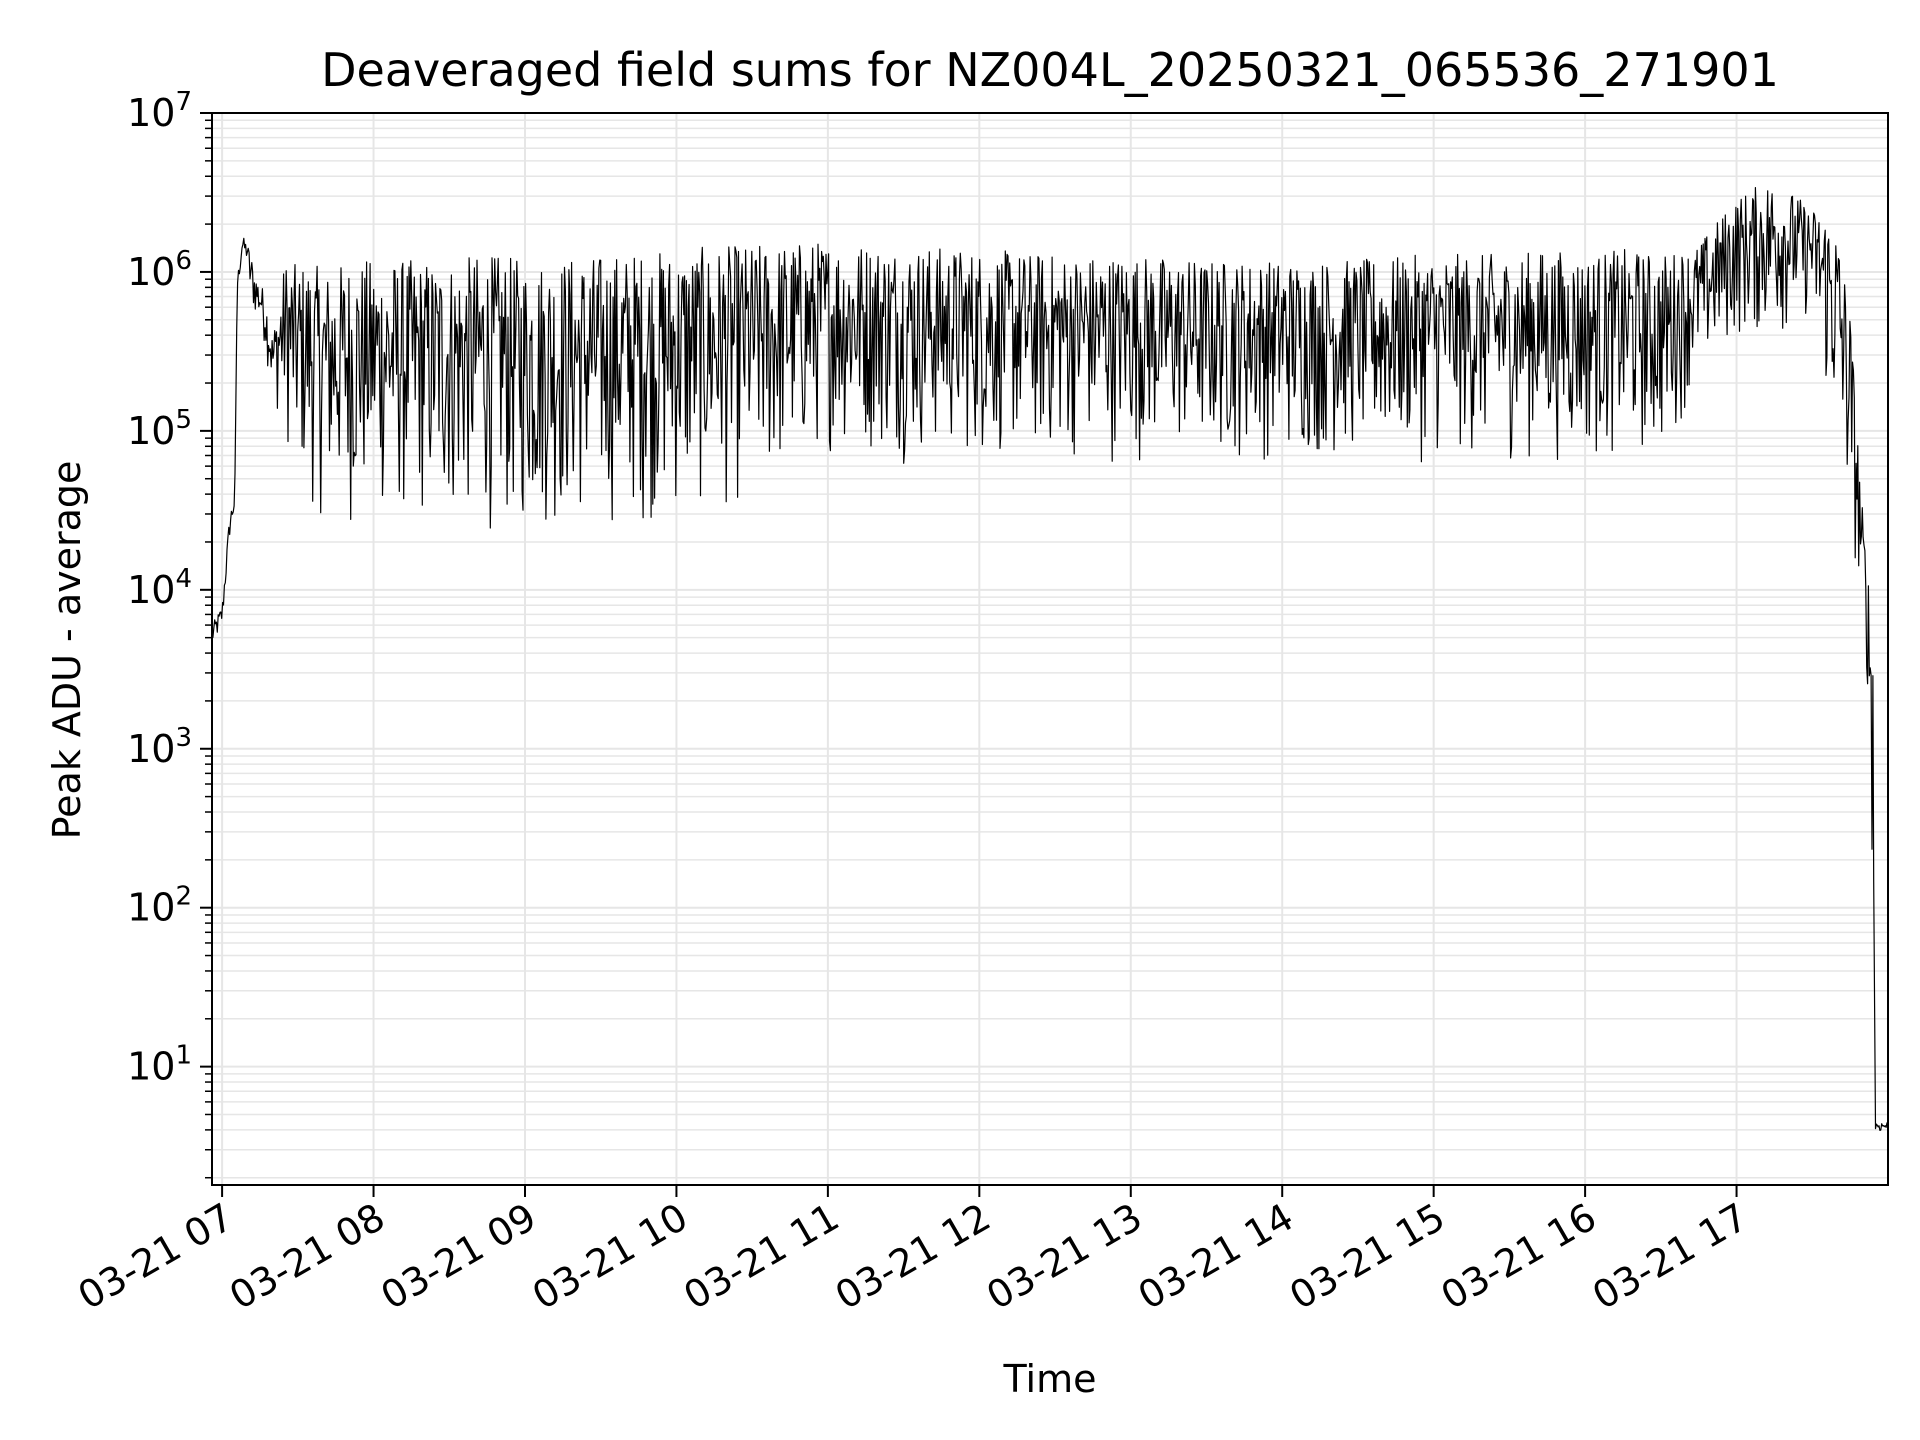  Describe the element at coordinates (169, 633) in the screenshot. I see `y-axis: 101 102 103 104 105 106 107` at that location.